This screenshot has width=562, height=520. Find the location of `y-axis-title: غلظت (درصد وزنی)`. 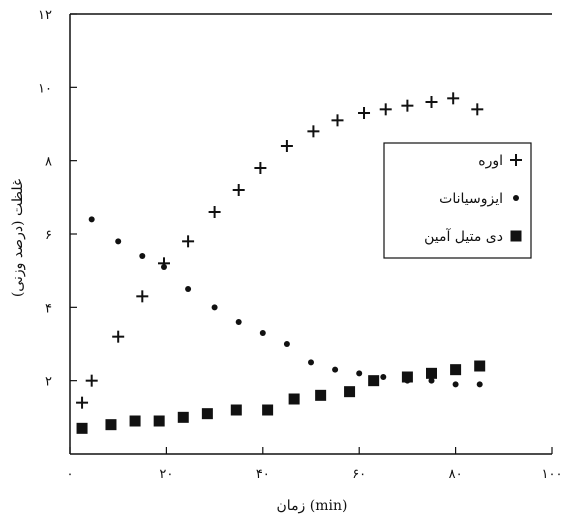

y-axis-title: غلظت (درصد وزنی) is located at coordinates (18, 238).